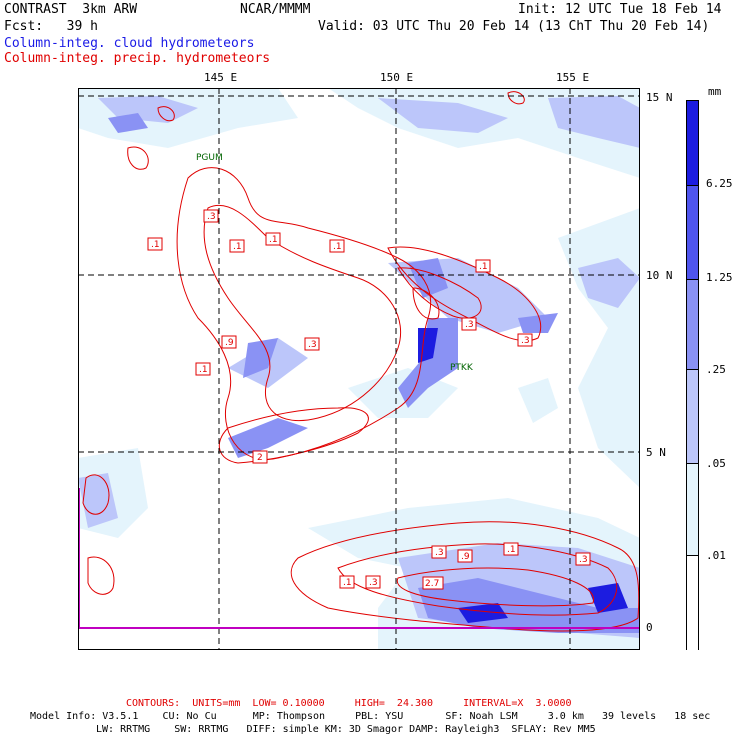 This screenshot has width=740, height=740. Describe the element at coordinates (71, 9) in the screenshot. I see `model-title: CONTRAST 3km ARW` at that location.